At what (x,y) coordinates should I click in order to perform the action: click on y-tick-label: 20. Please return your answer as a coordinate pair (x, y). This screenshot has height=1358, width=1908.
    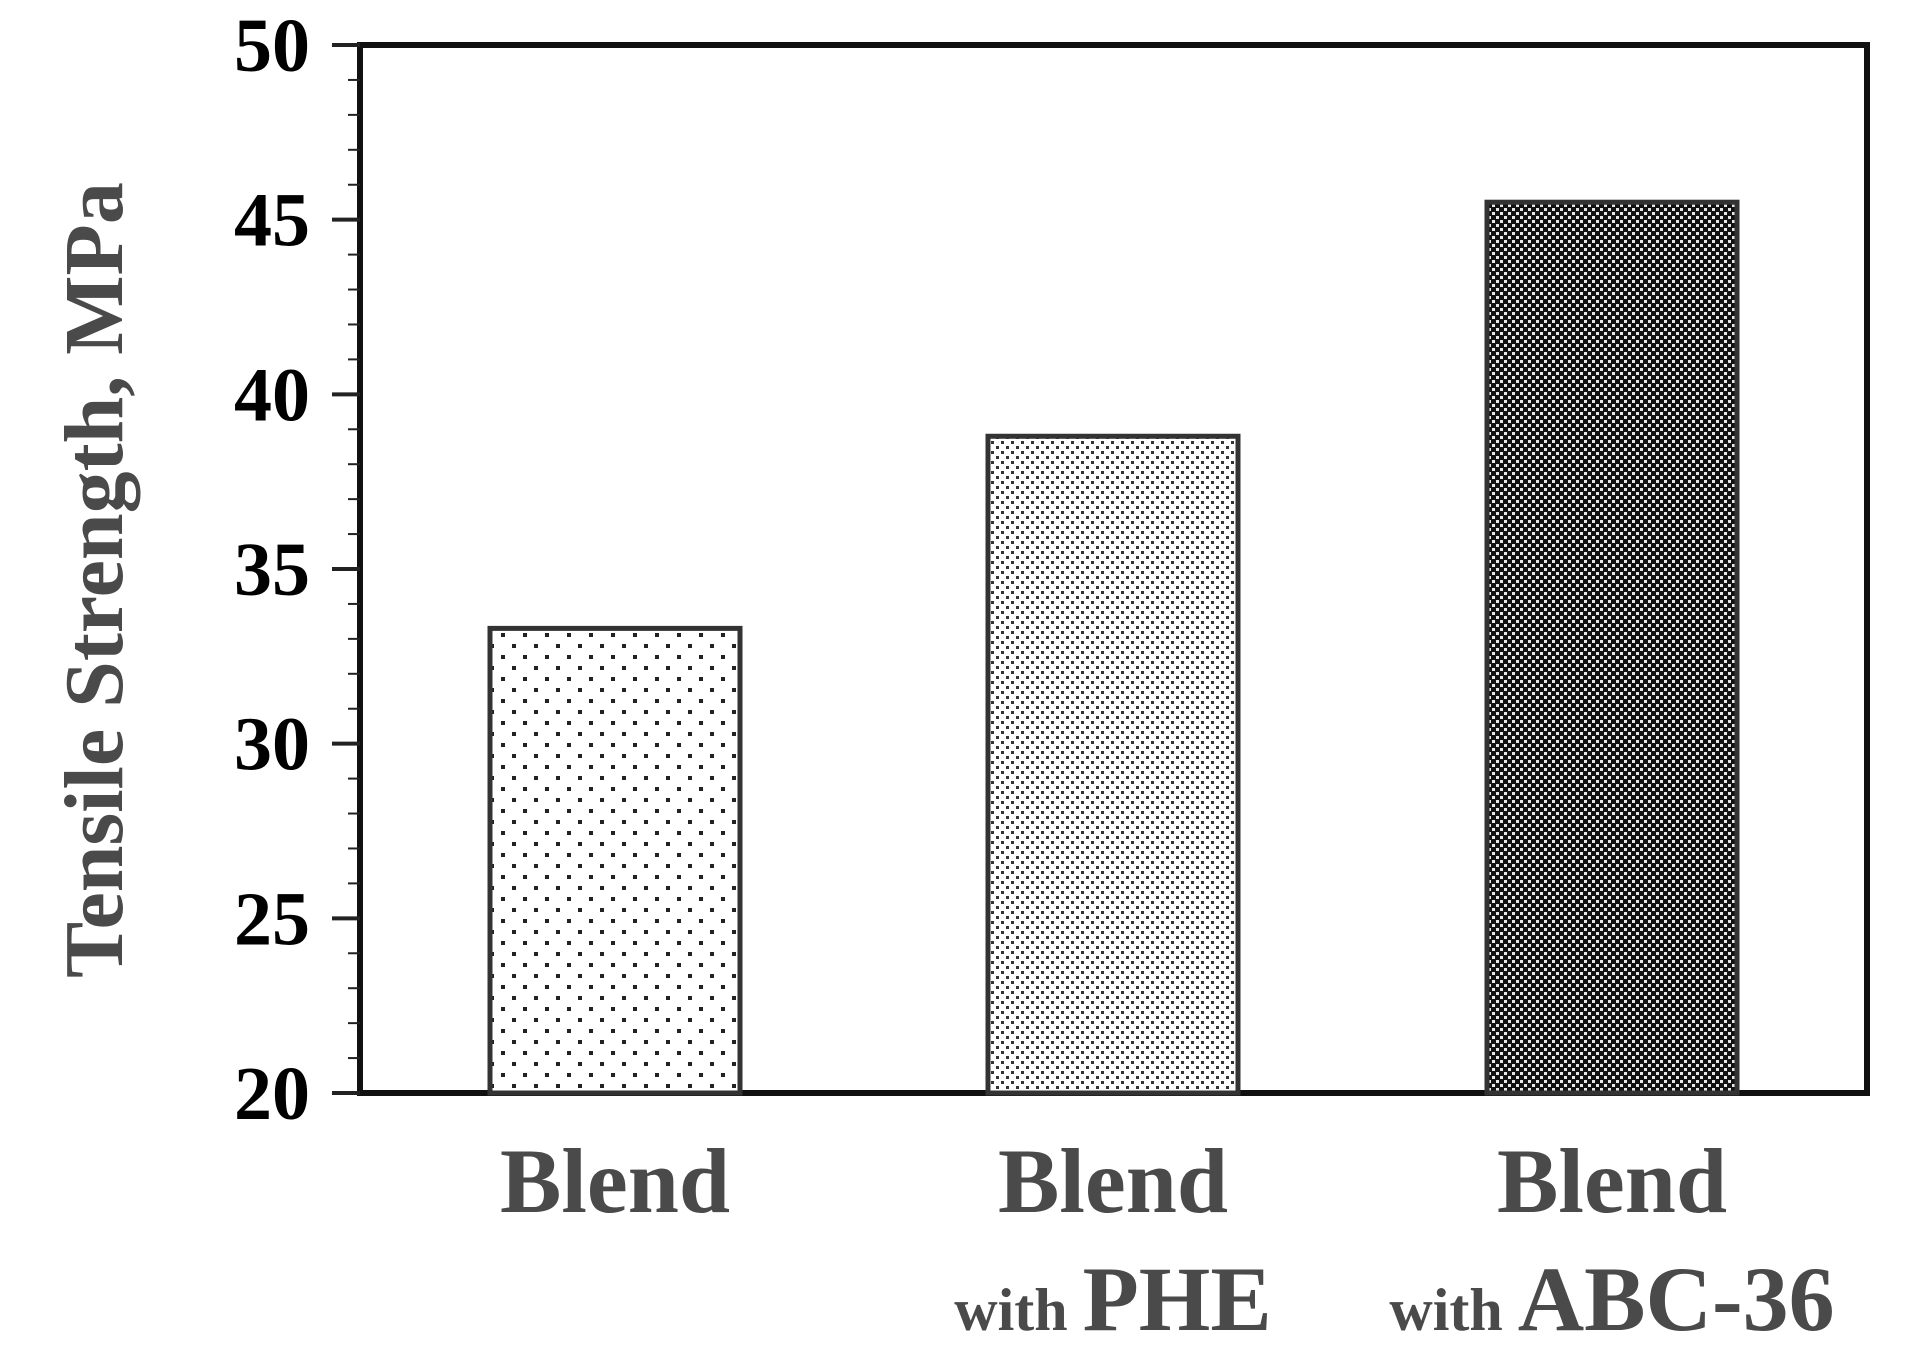
    Looking at the image, I should click on (272, 1094).